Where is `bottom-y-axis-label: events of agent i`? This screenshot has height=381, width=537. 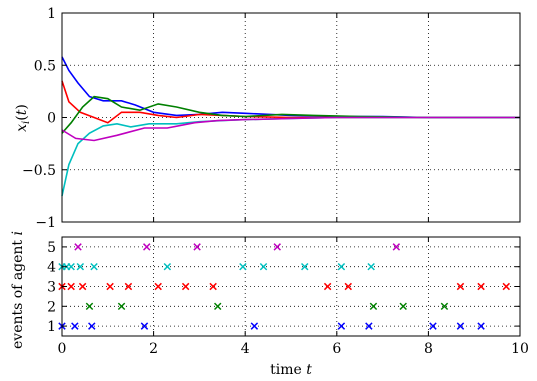
bottom-y-axis-label: events of agent i is located at coordinates (18, 290).